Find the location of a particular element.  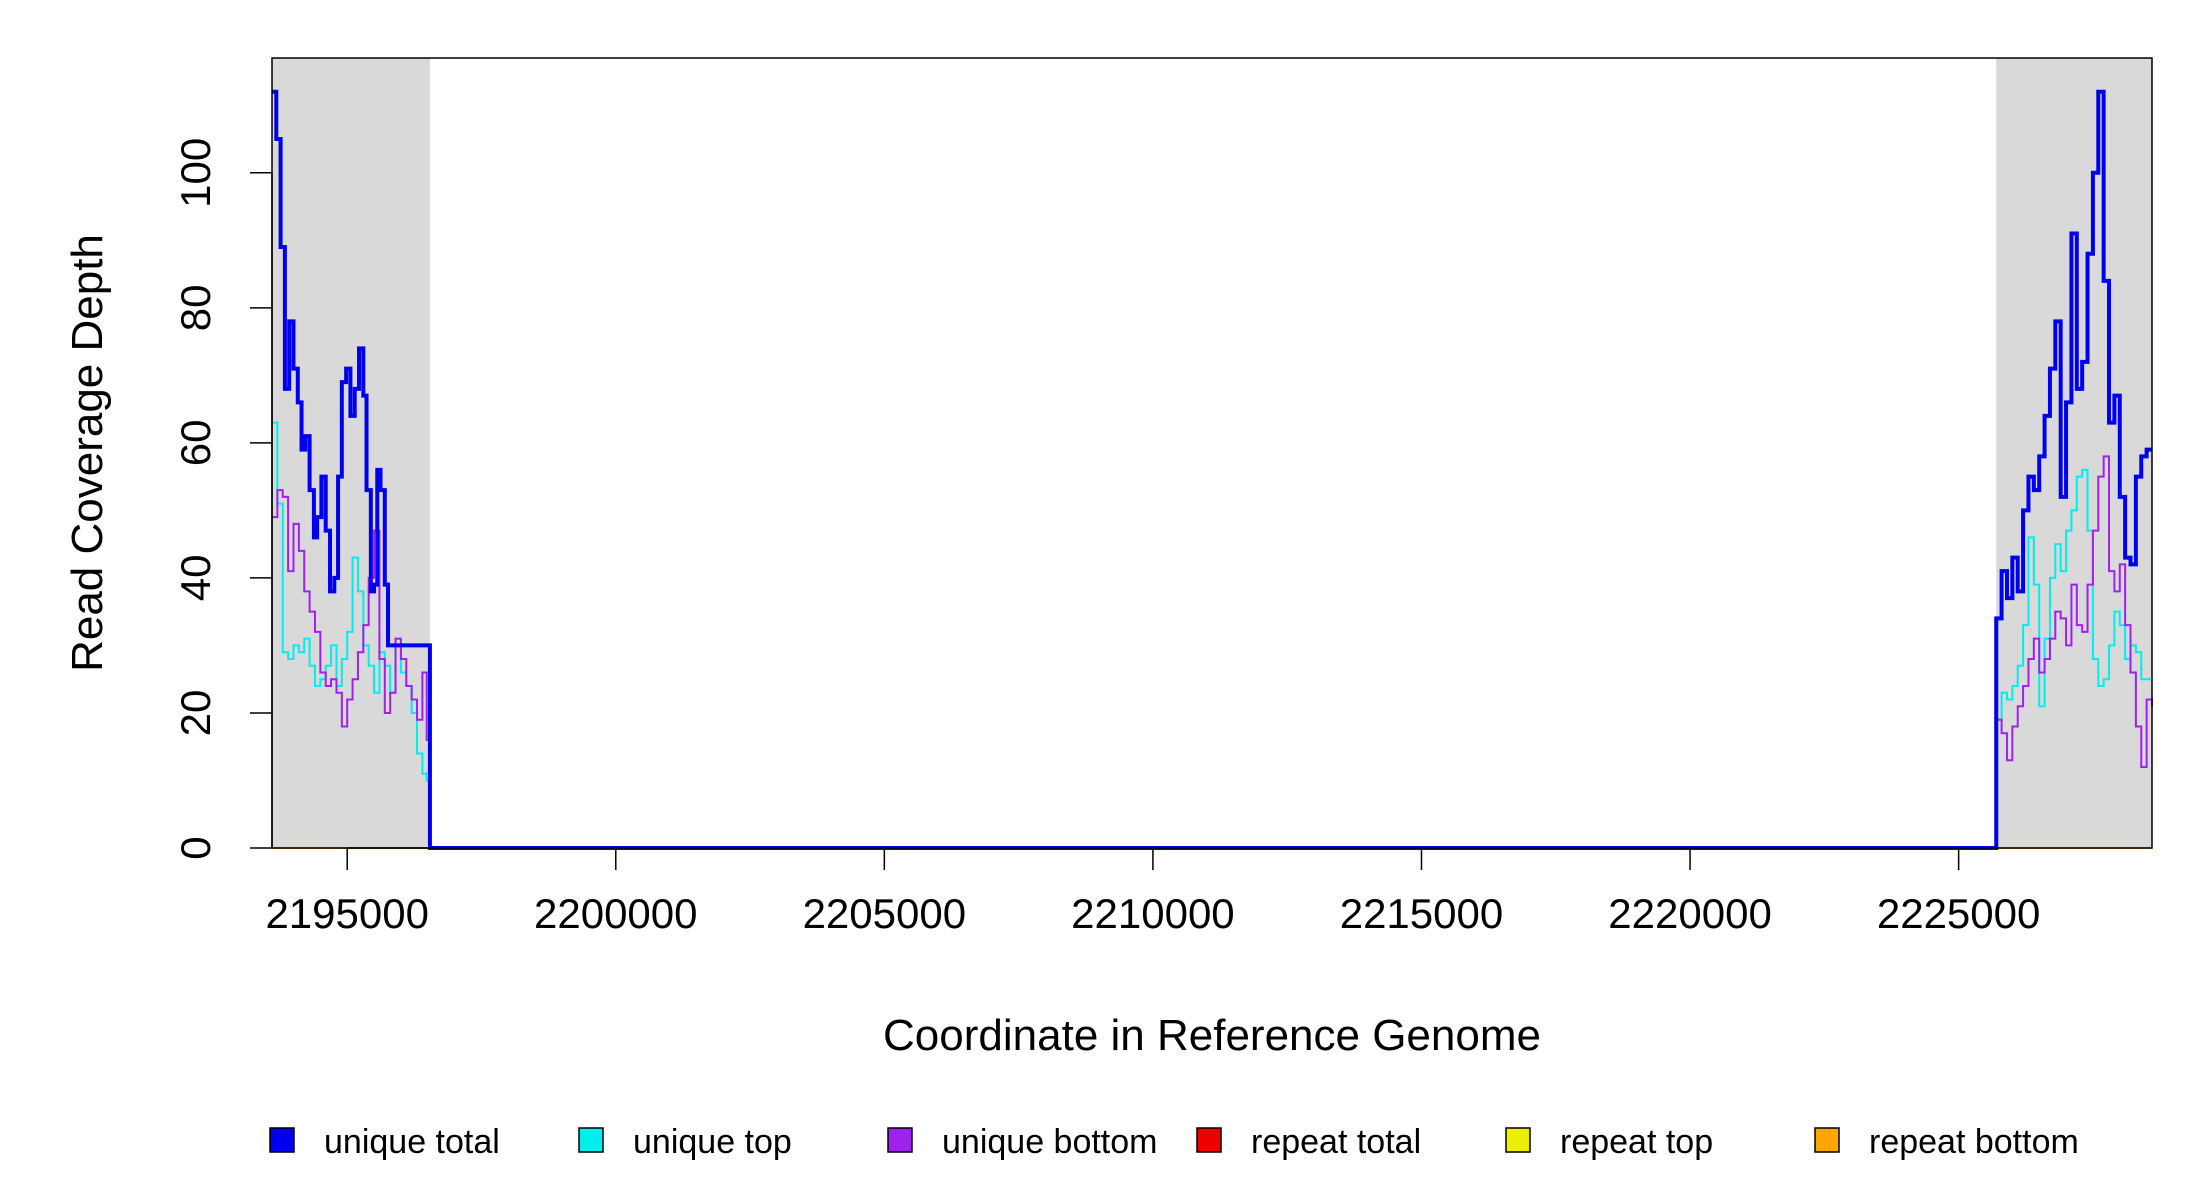

y-tick-label: 40 is located at coordinates (195, 578).